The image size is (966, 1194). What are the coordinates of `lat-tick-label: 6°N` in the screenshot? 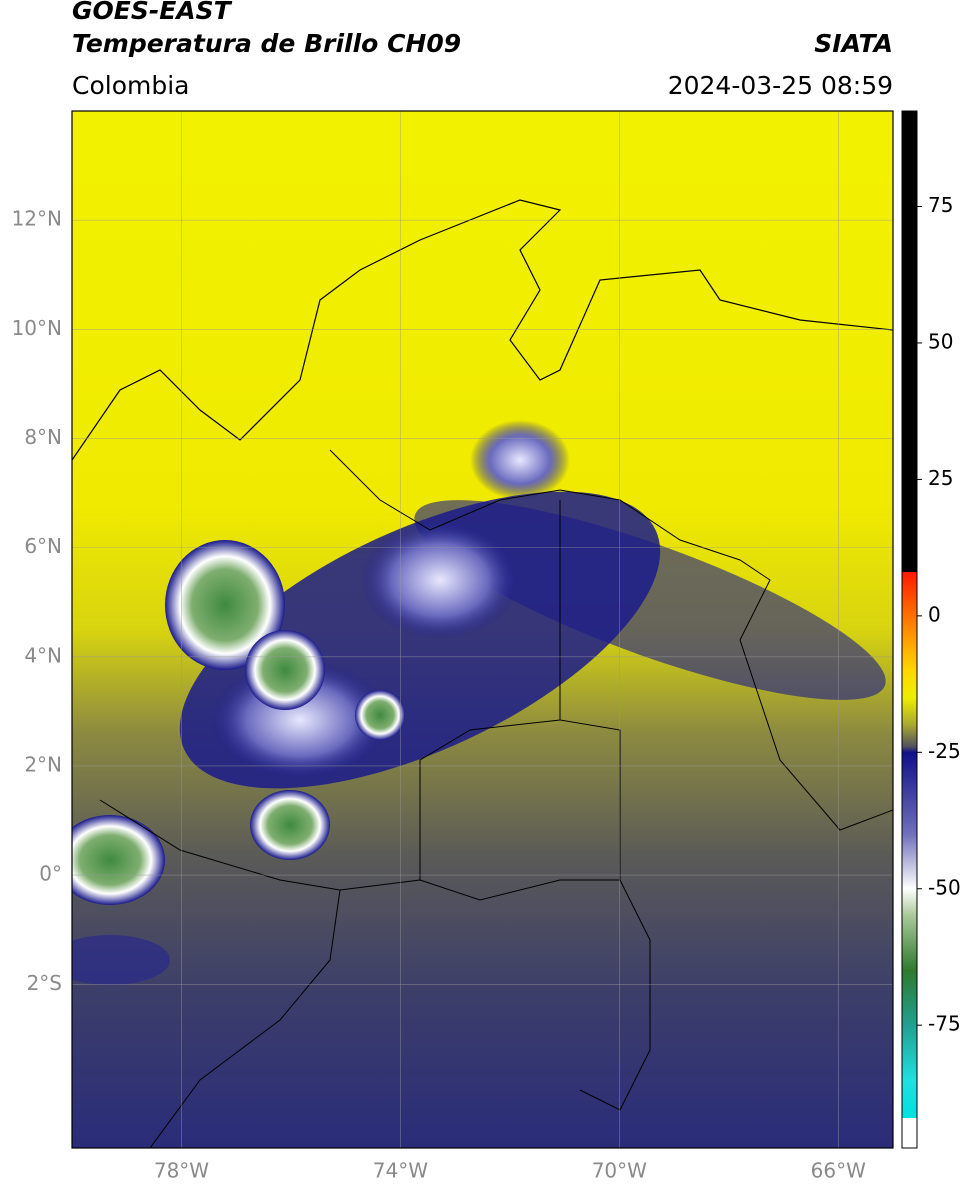 It's located at (43, 546).